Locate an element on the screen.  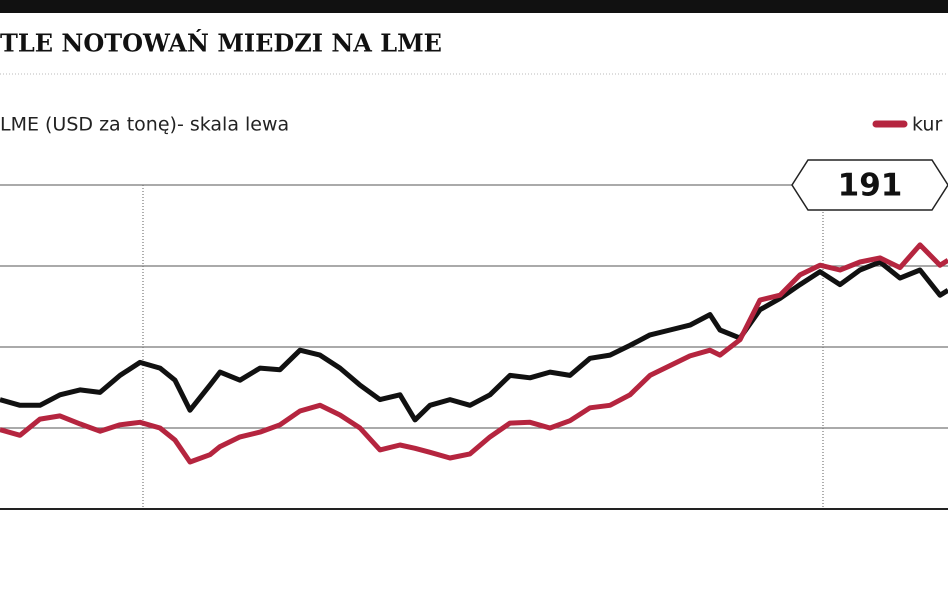
legend-label: LME (USD za tonę)- skala lewa is located at coordinates (144, 125).